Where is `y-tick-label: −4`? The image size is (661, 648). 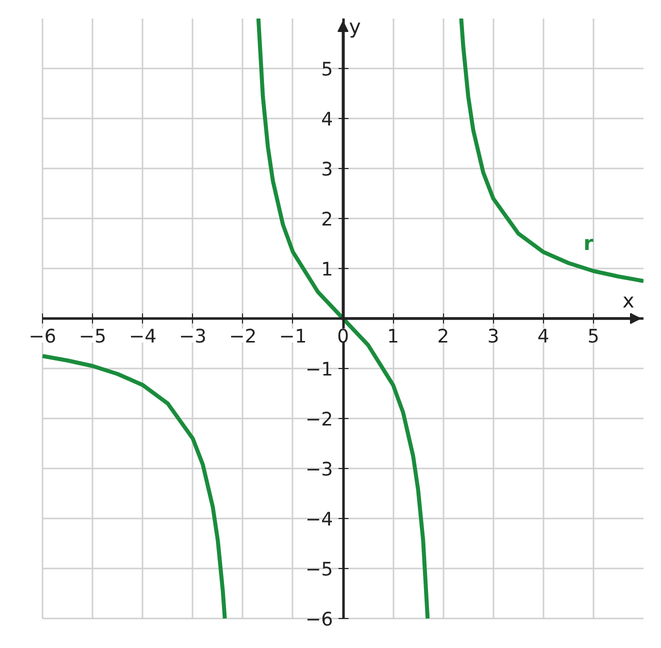
y-tick-label: −4 is located at coordinates (320, 520).